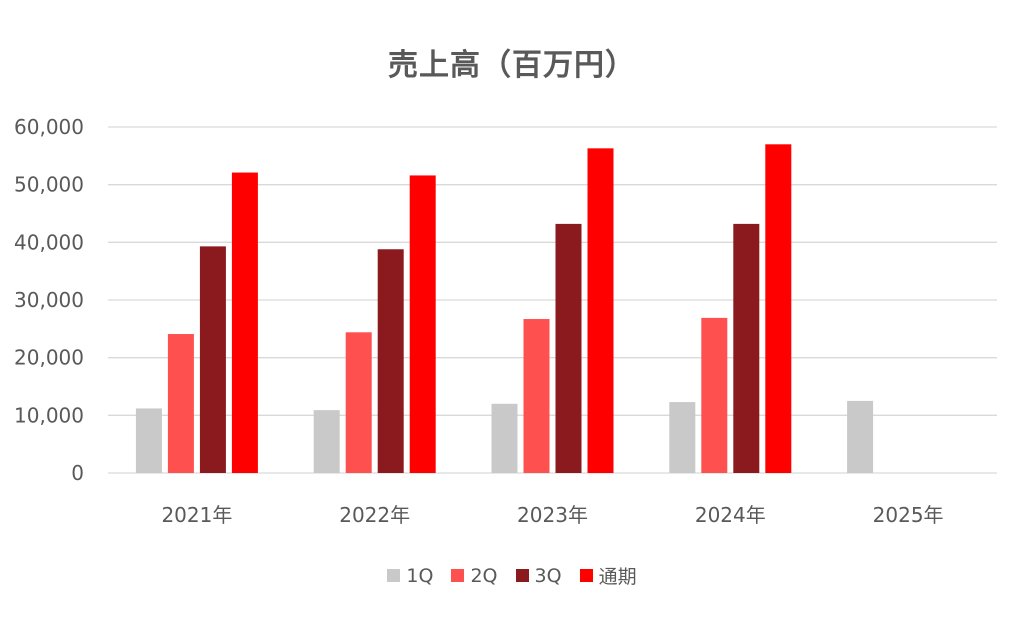 The height and width of the screenshot is (628, 1024). I want to click on x-tick-label: 2023年, so click(552, 515).